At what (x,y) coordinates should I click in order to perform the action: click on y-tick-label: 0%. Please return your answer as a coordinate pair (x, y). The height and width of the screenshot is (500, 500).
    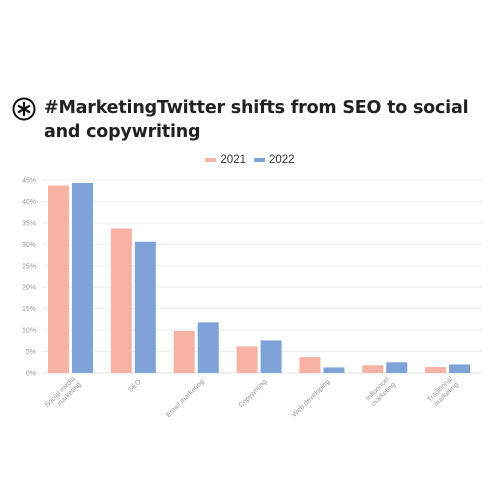
    Looking at the image, I should click on (31, 374).